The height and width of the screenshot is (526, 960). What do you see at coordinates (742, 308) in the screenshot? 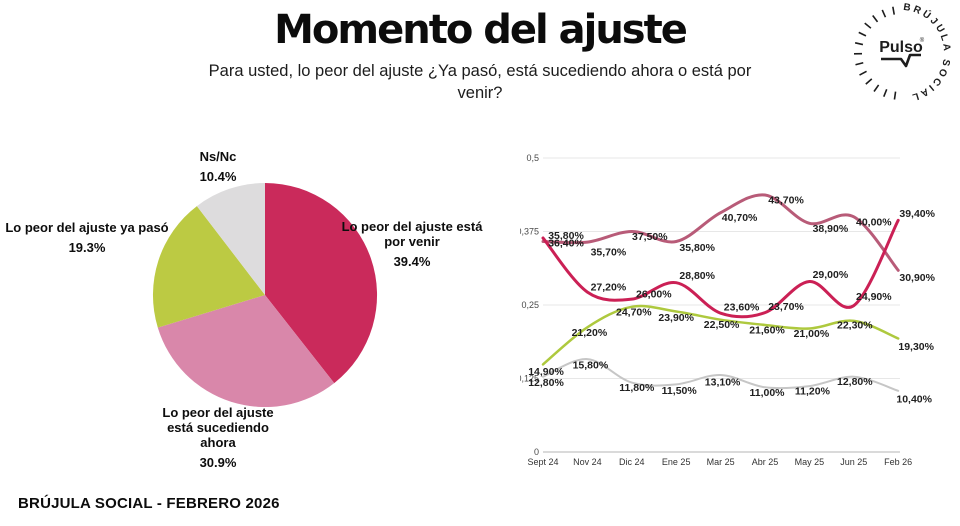
I see `data-label: 23,60%` at bounding box center [742, 308].